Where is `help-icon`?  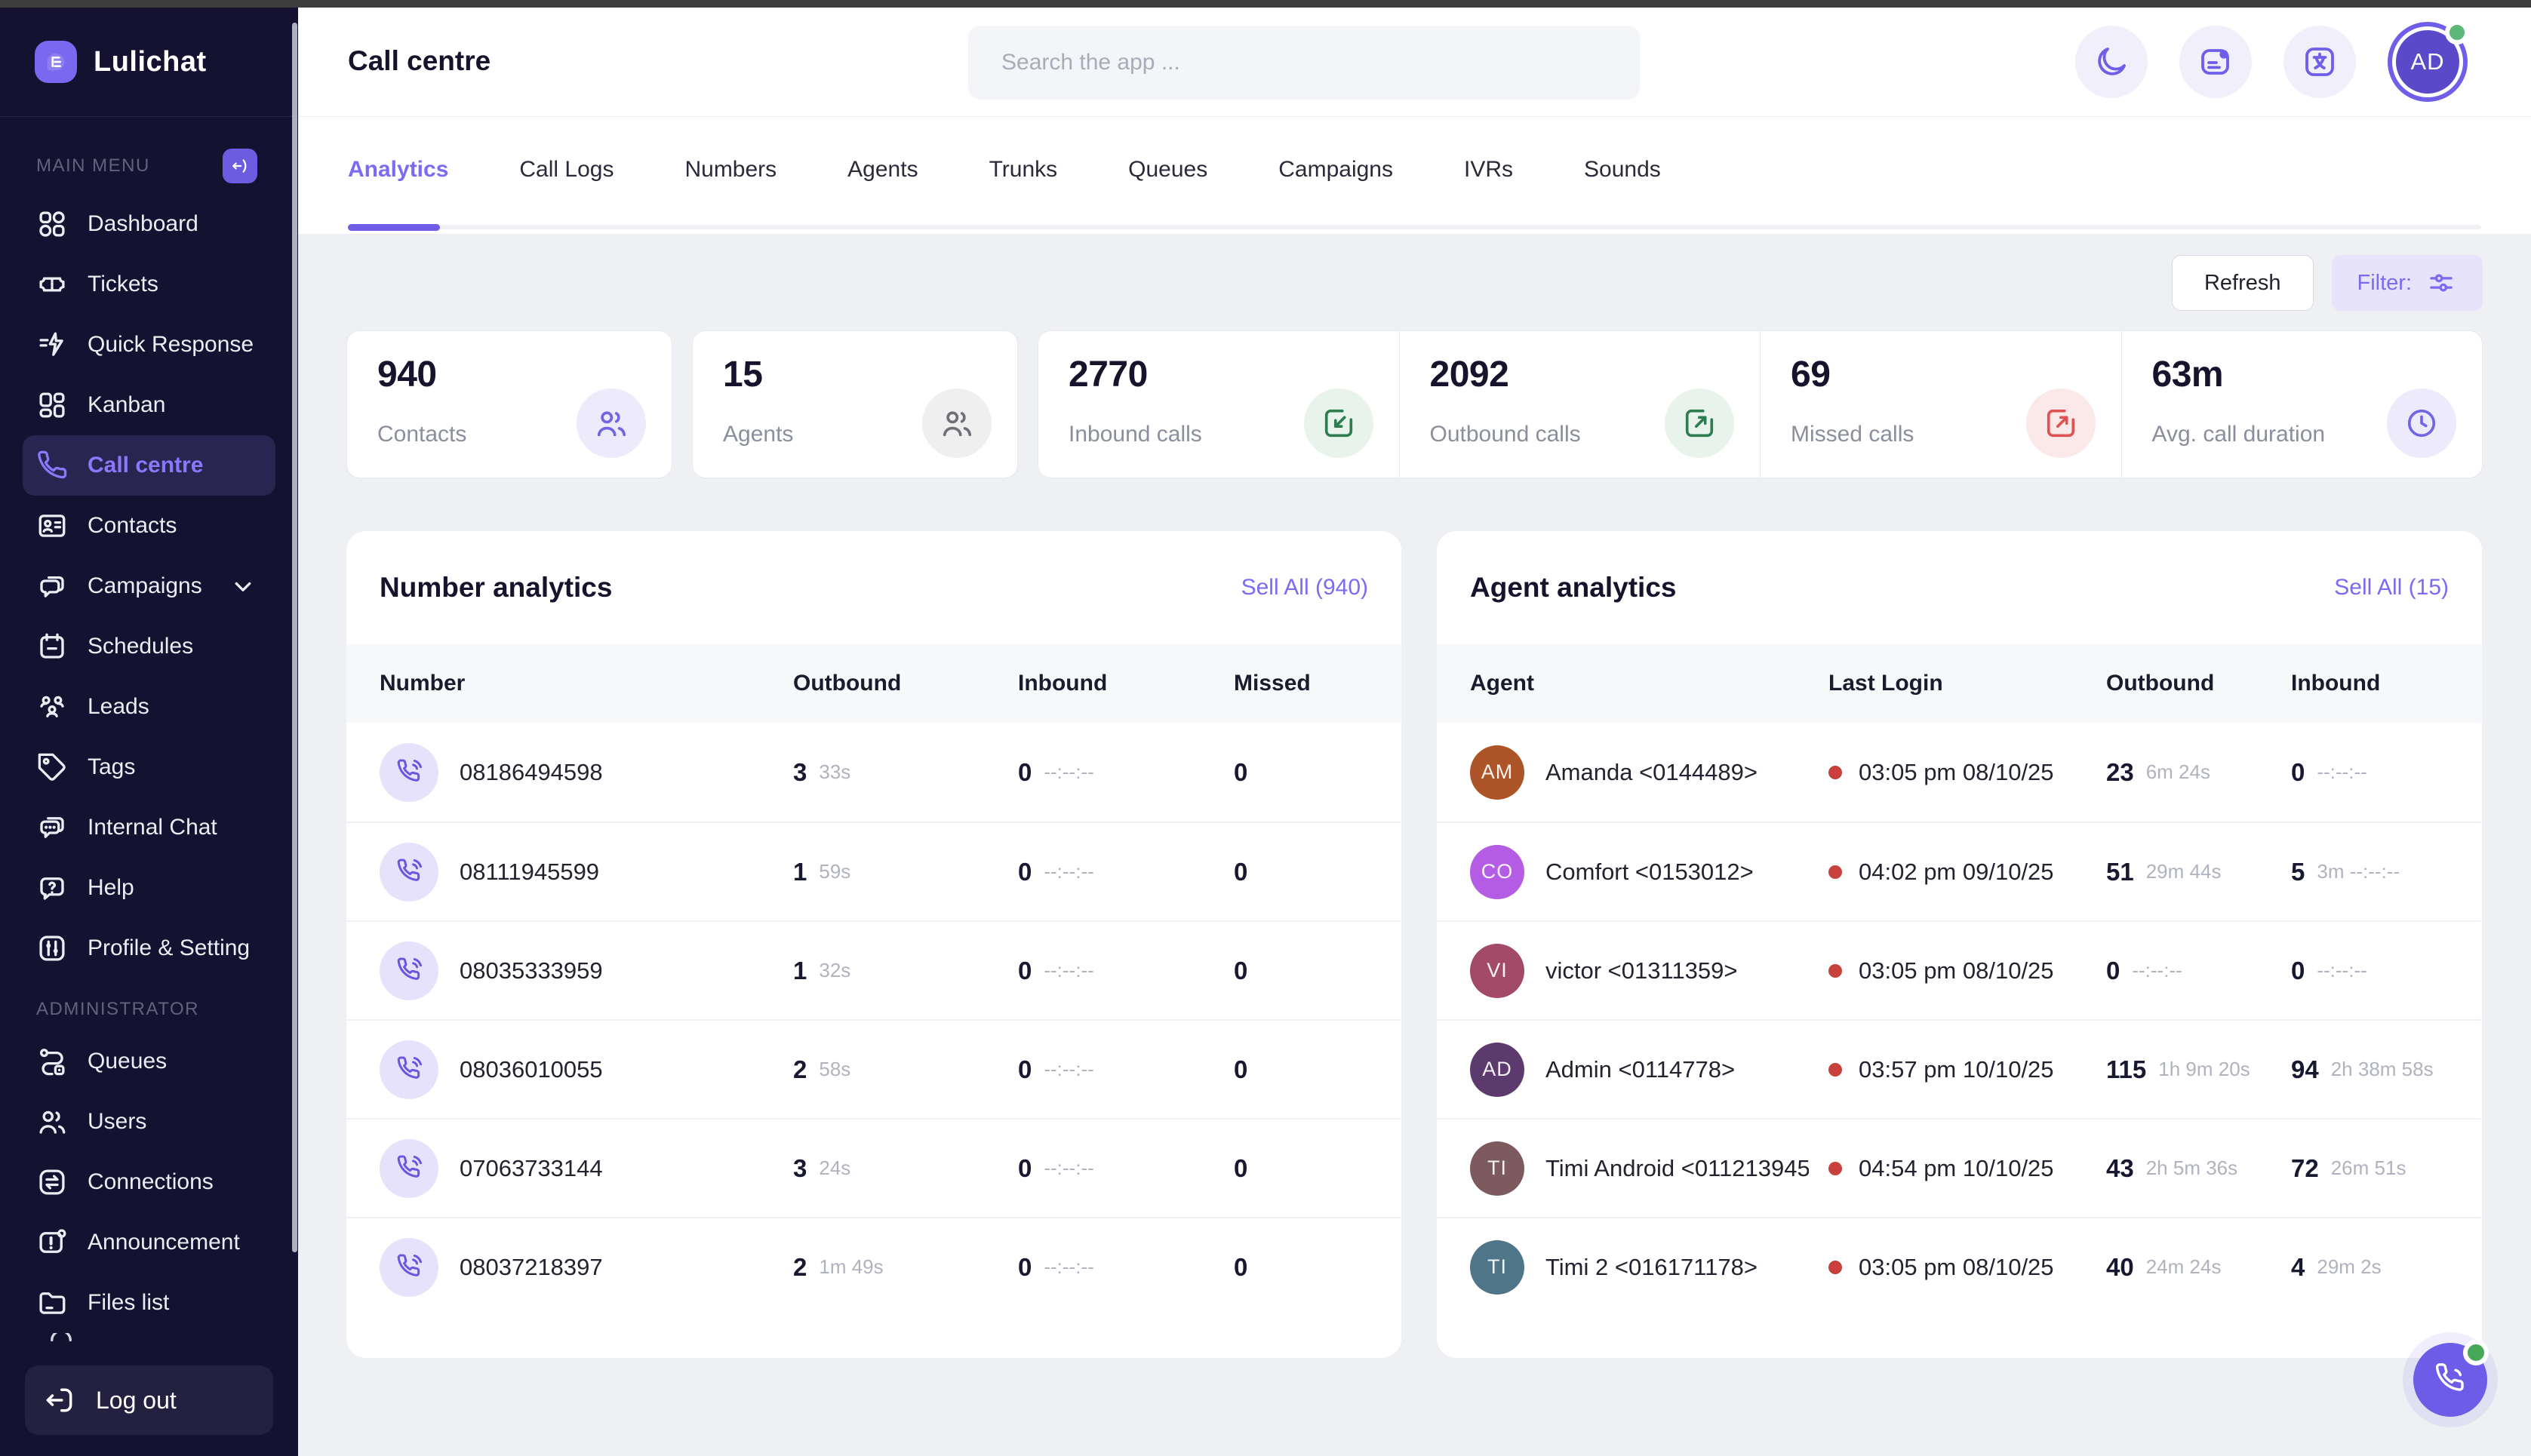 help-icon is located at coordinates (52, 888).